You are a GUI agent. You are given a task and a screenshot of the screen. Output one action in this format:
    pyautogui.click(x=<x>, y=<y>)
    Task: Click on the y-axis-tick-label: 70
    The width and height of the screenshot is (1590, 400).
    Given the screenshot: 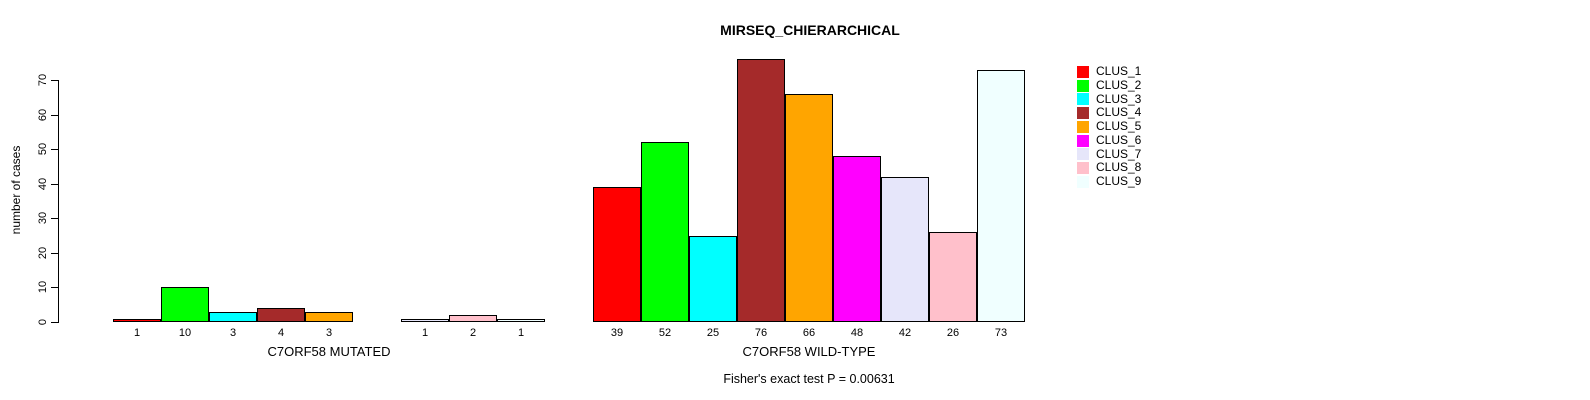 What is the action you would take?
    pyautogui.click(x=43, y=80)
    